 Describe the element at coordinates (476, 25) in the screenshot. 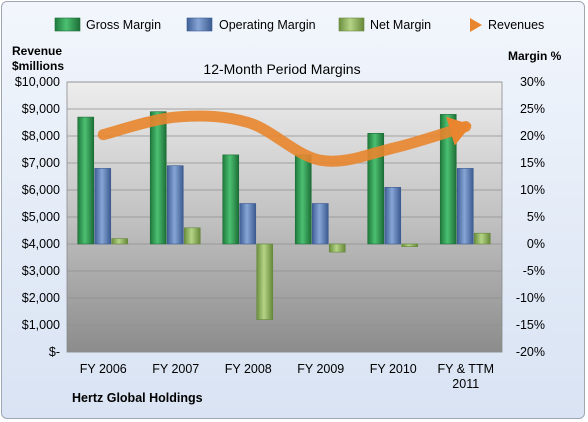

I see `legend-arrow-revenues-icon` at that location.